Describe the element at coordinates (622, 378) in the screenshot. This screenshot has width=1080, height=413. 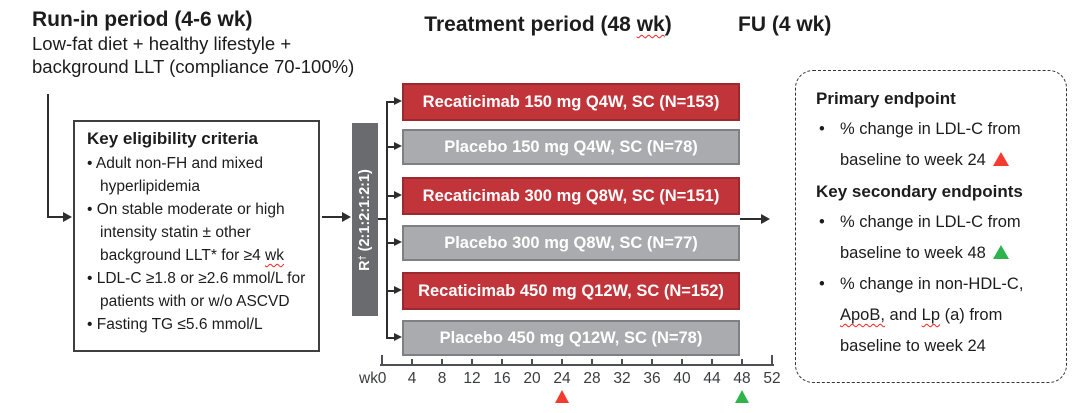
I see `axis-tick-label-wk-32: 32` at that location.